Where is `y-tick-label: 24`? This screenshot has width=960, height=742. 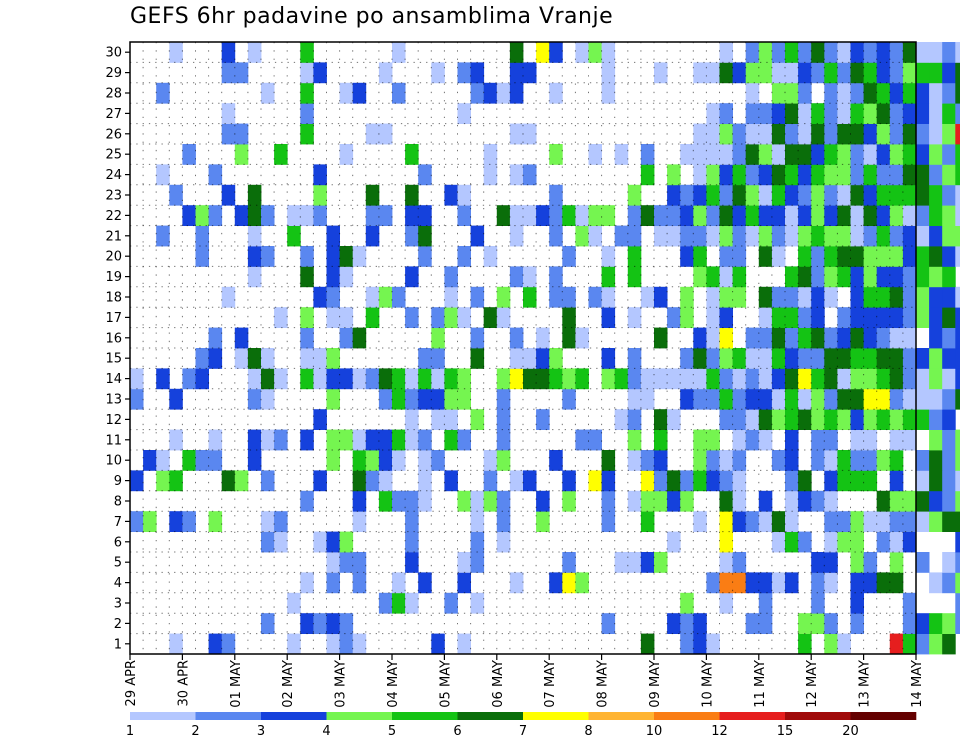
y-tick-label: 24 is located at coordinates (113, 175).